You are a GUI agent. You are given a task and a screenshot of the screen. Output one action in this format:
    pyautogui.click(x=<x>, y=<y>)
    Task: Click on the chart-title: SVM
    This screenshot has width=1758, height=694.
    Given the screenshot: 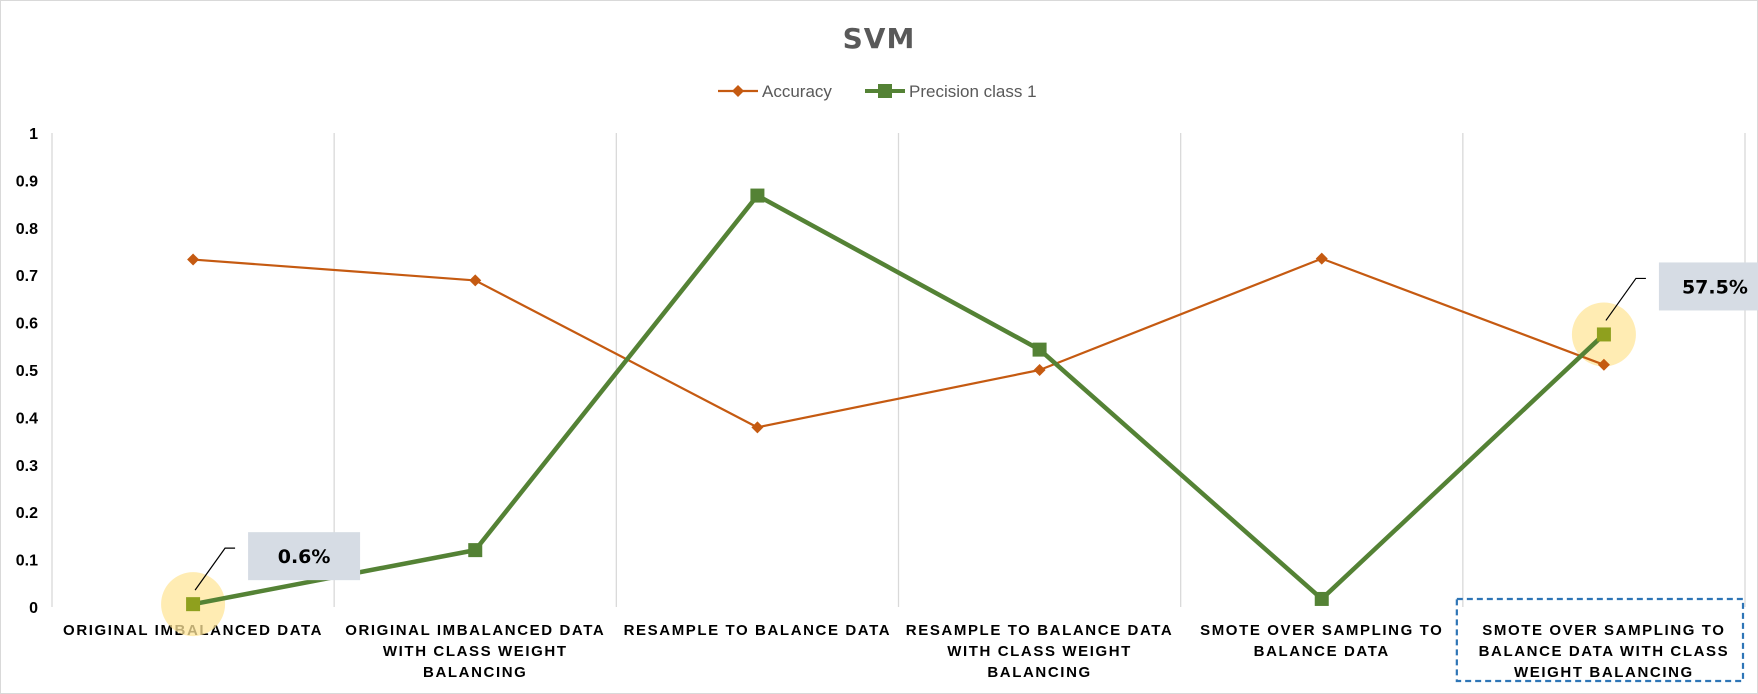 What is the action you would take?
    pyautogui.click(x=879, y=38)
    